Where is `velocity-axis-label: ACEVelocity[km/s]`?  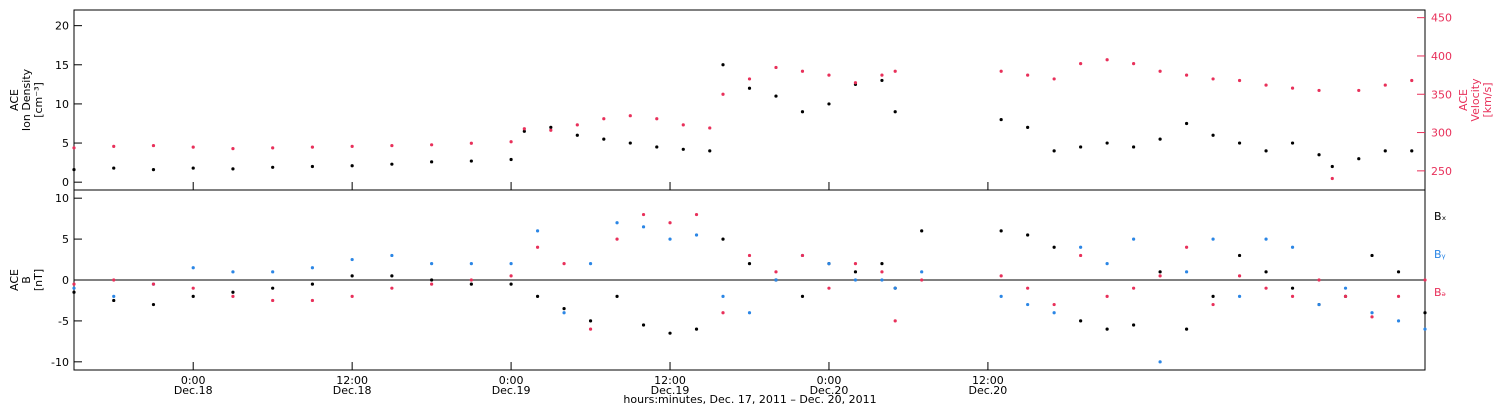
velocity-axis-label: ACEVelocity[km/s] is located at coordinates (1475, 100).